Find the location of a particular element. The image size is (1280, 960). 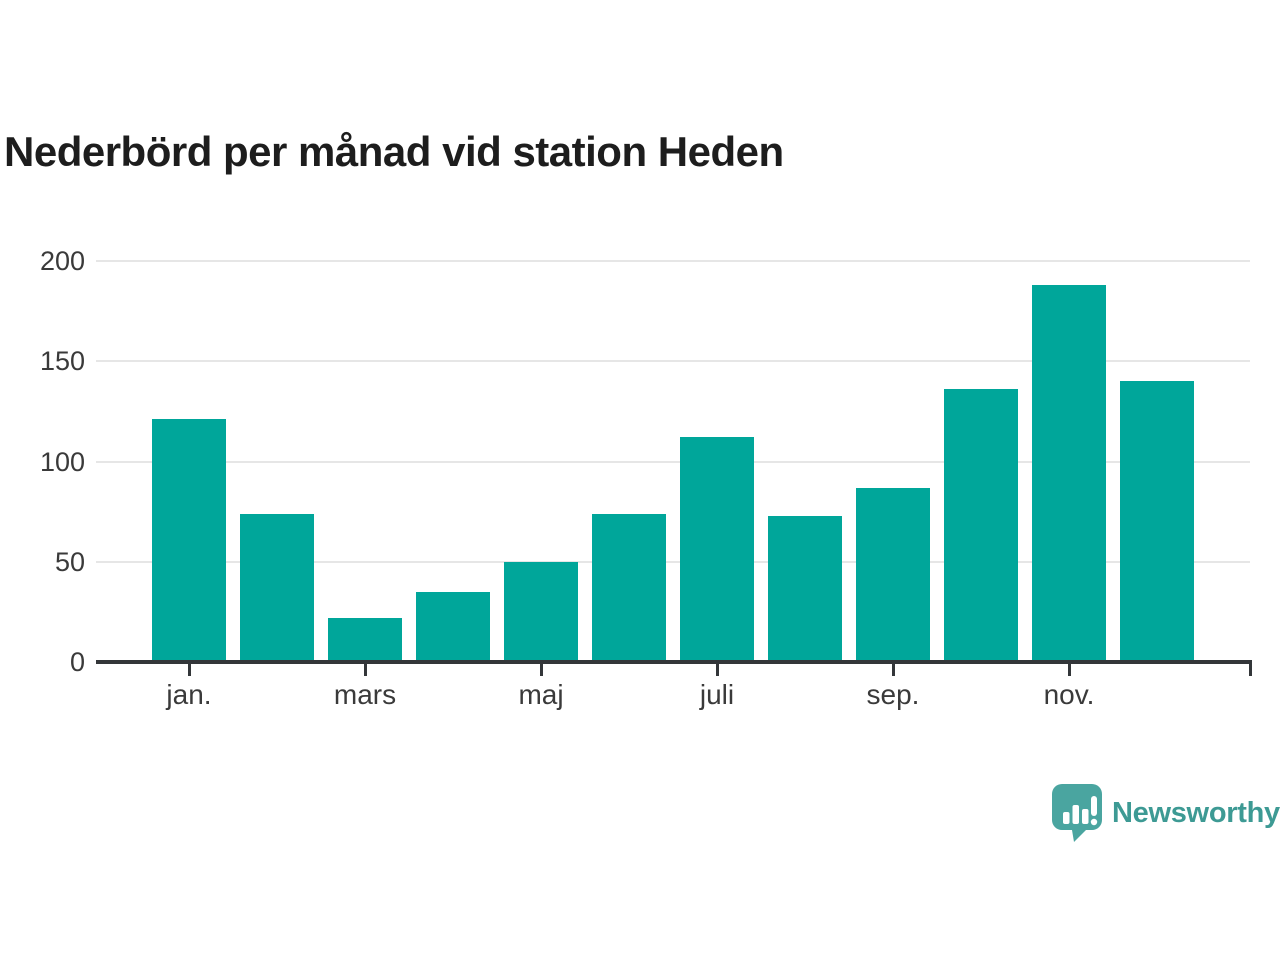

bar-juni is located at coordinates (629, 588).